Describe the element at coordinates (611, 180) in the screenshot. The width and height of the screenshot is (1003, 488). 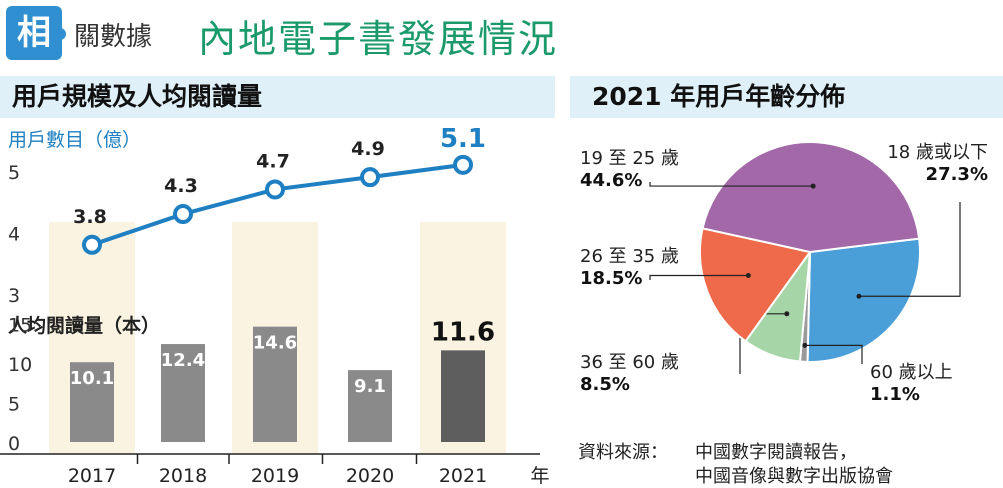
I see `pie-pct-label-4: 44.6%` at that location.